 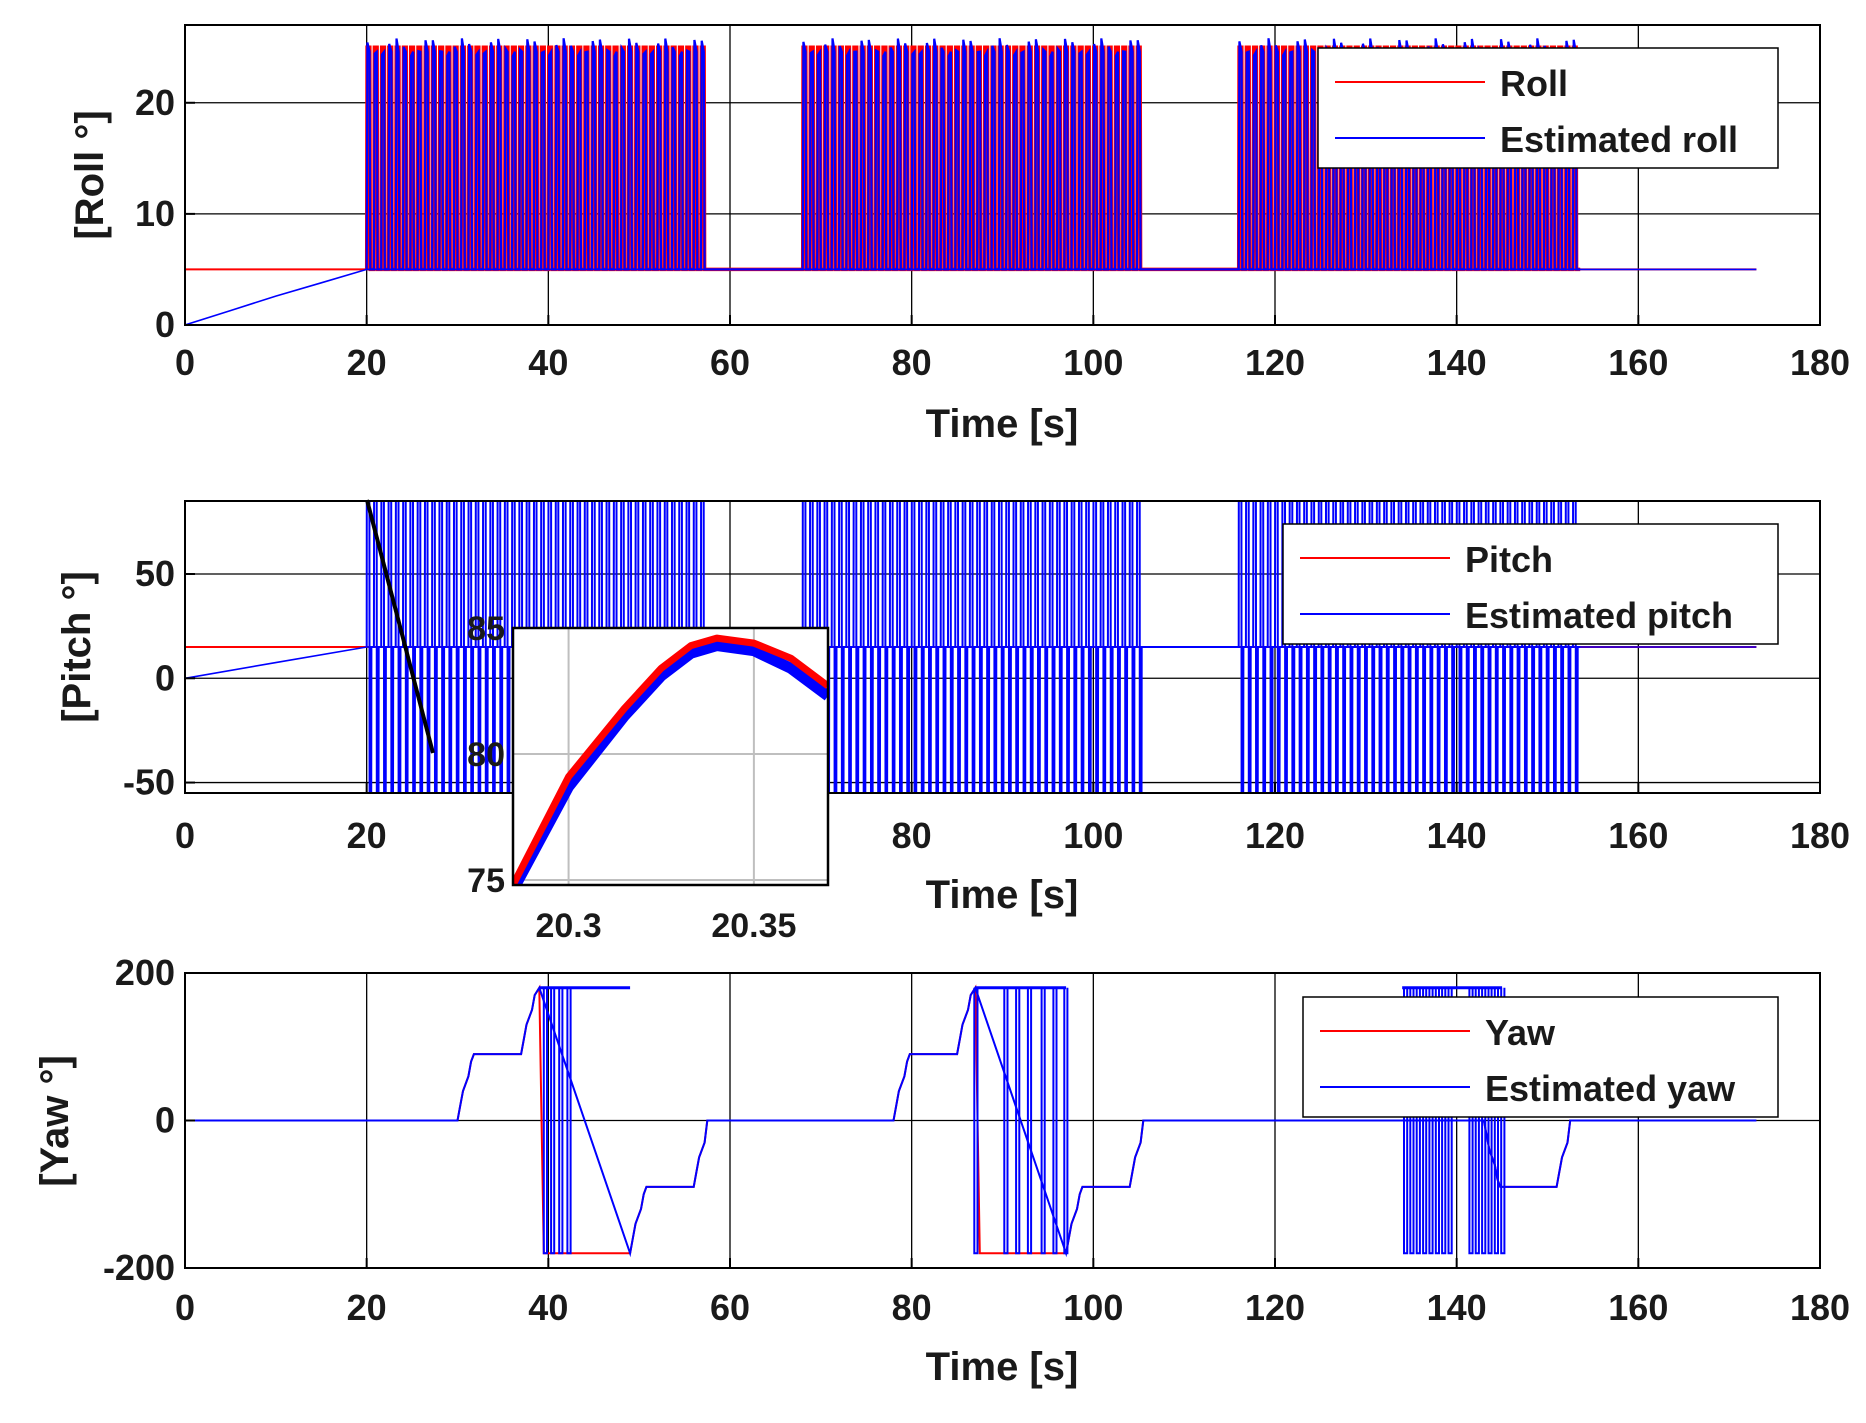 I want to click on roll-legend-label-truth: Roll, so click(x=1534, y=83).